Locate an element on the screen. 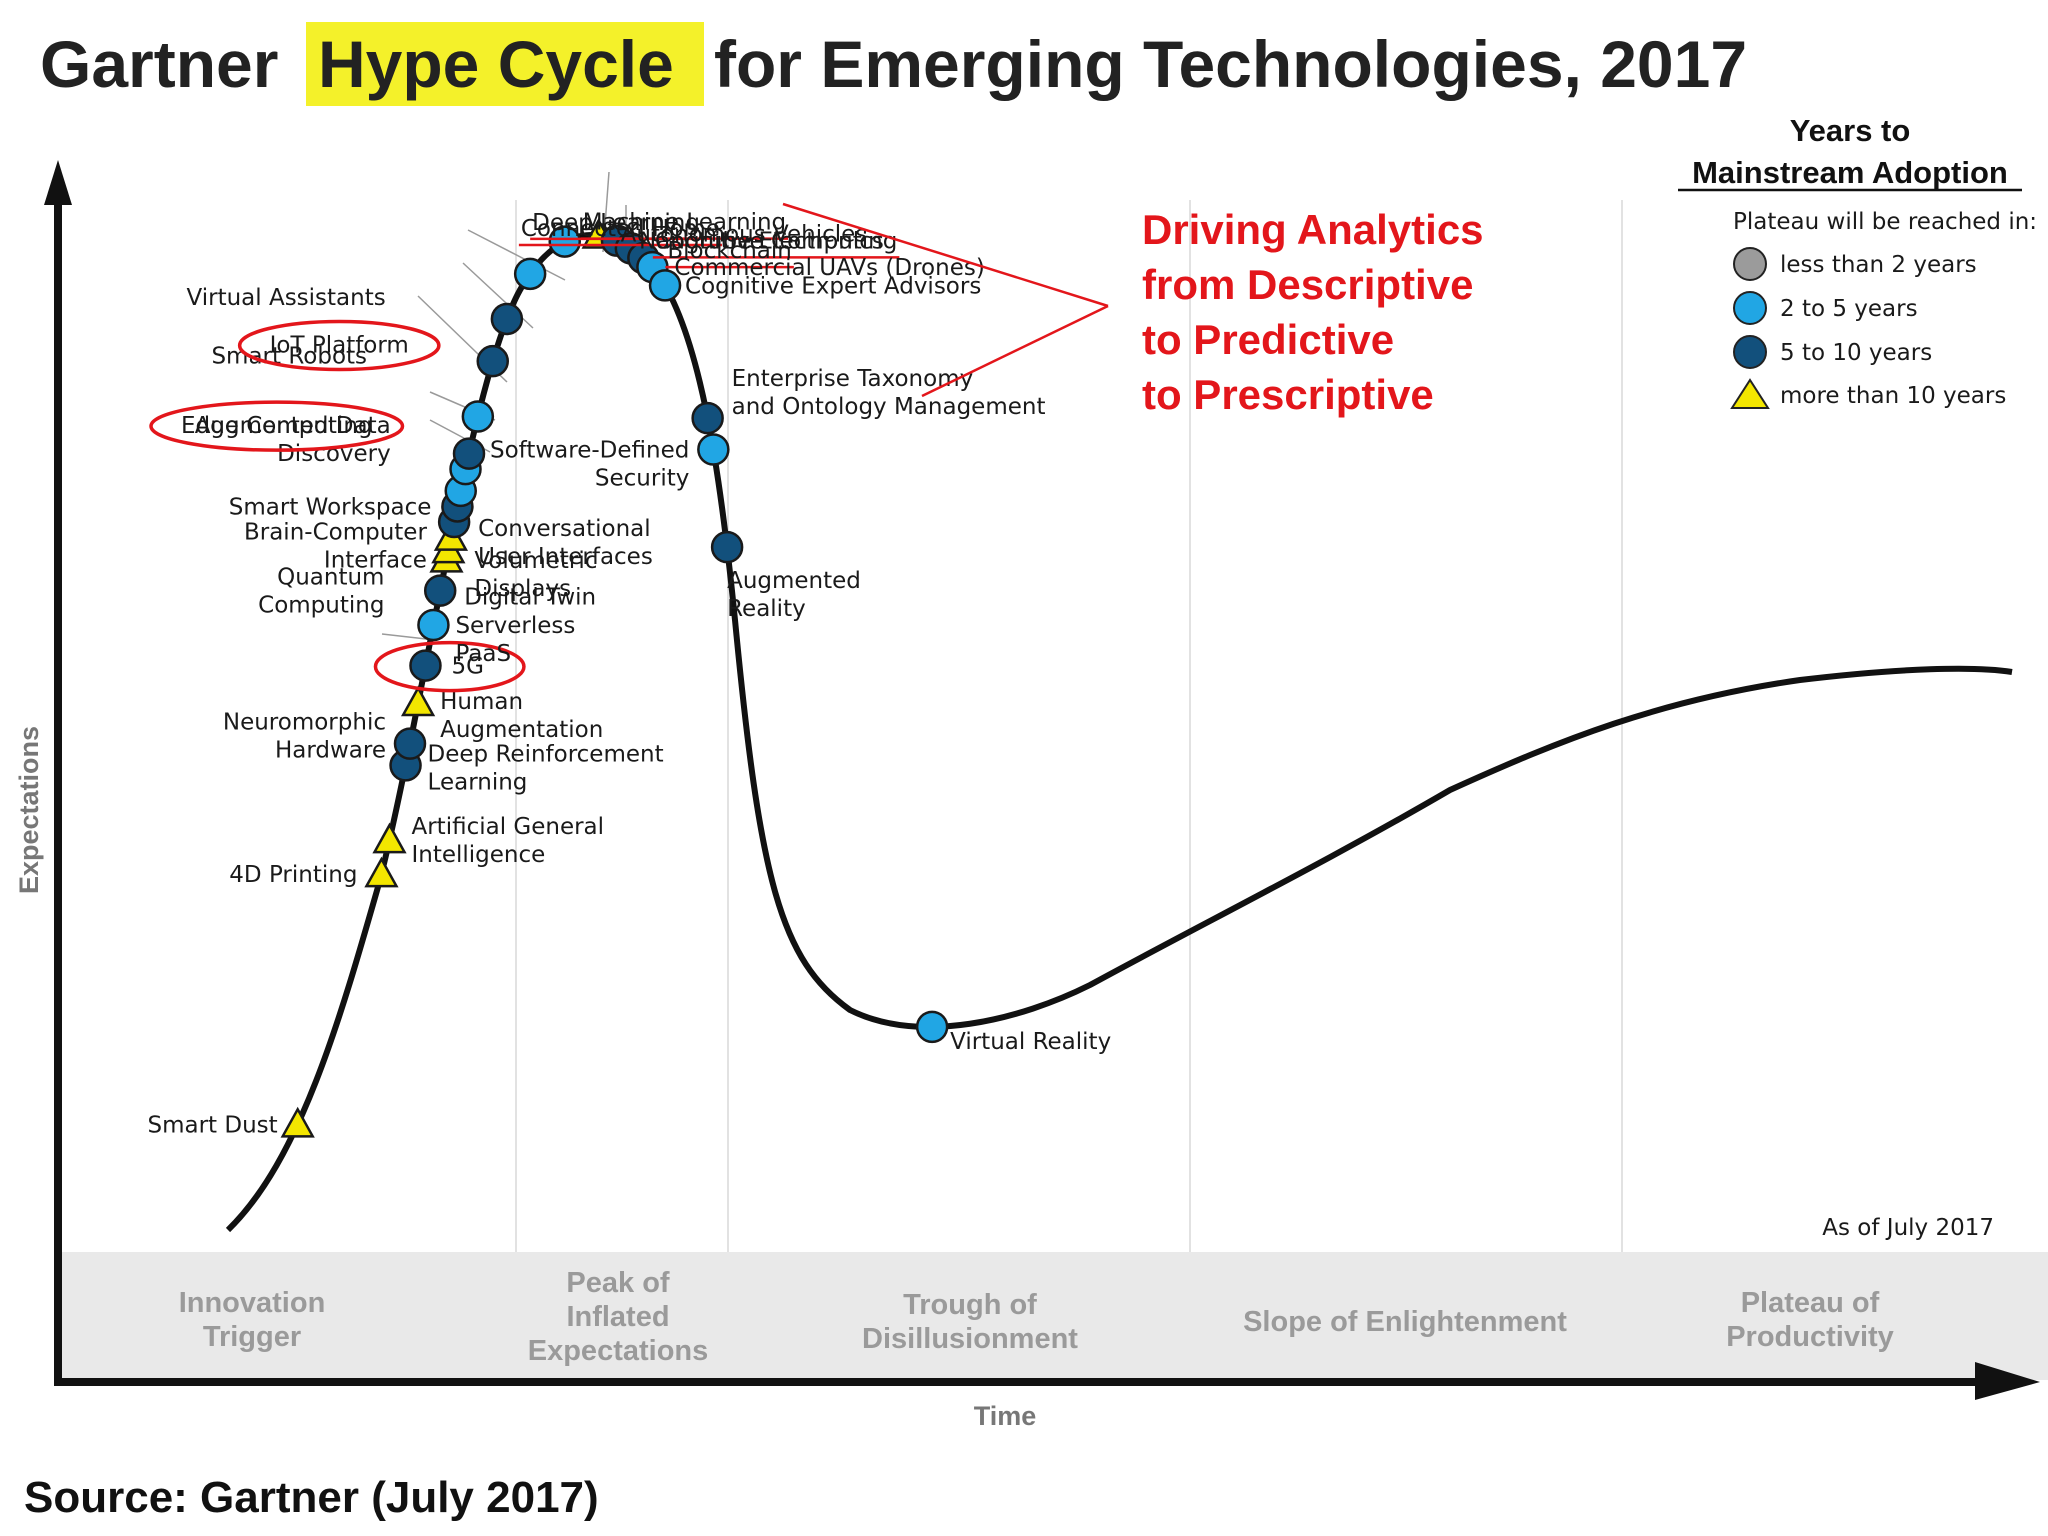 Image resolution: width=2048 pixels, height=1536 pixels. label-brain-computer-interface: Brain-Computer Interface is located at coordinates (335, 547).